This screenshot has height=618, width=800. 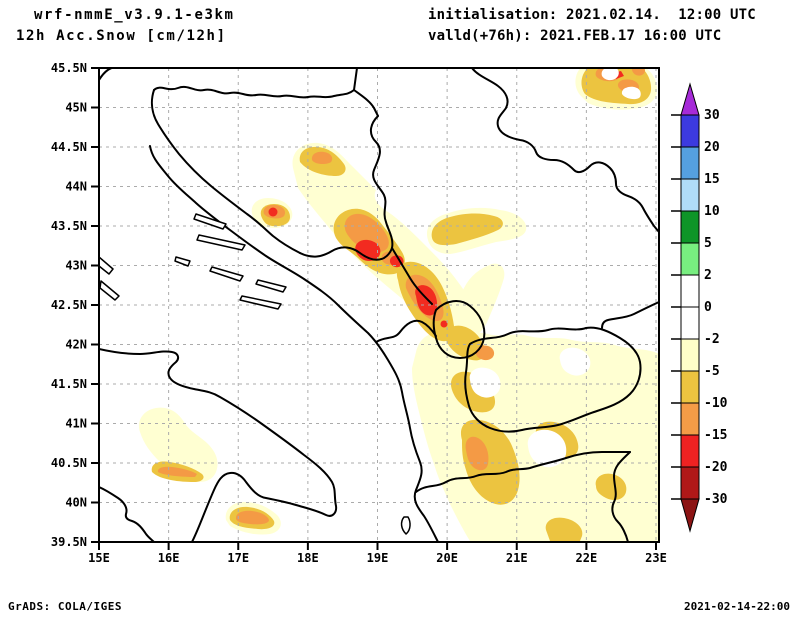 I want to click on lon-tick-label: 23E, so click(x=656, y=558).